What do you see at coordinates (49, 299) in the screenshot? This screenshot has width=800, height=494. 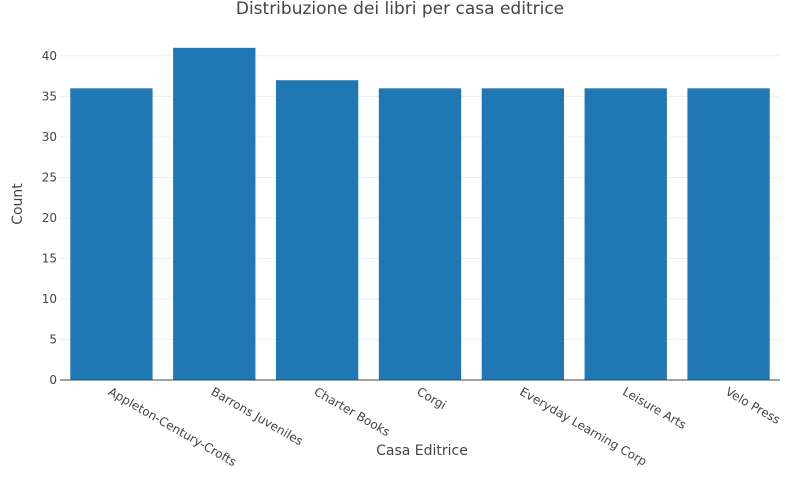 I see `y-tick-label: 10` at bounding box center [49, 299].